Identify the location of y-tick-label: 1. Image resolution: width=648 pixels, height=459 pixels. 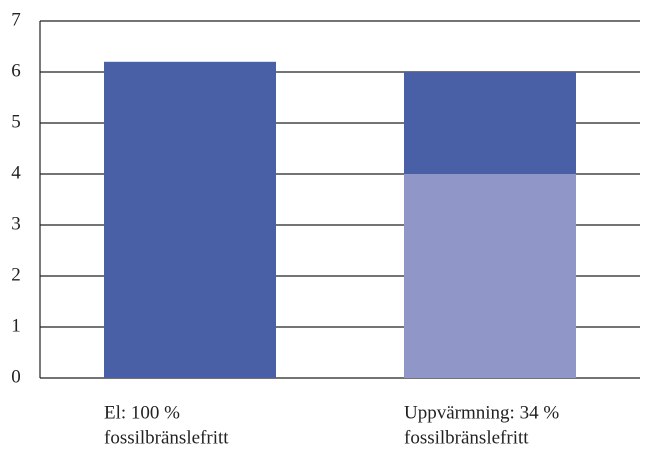
(16, 325).